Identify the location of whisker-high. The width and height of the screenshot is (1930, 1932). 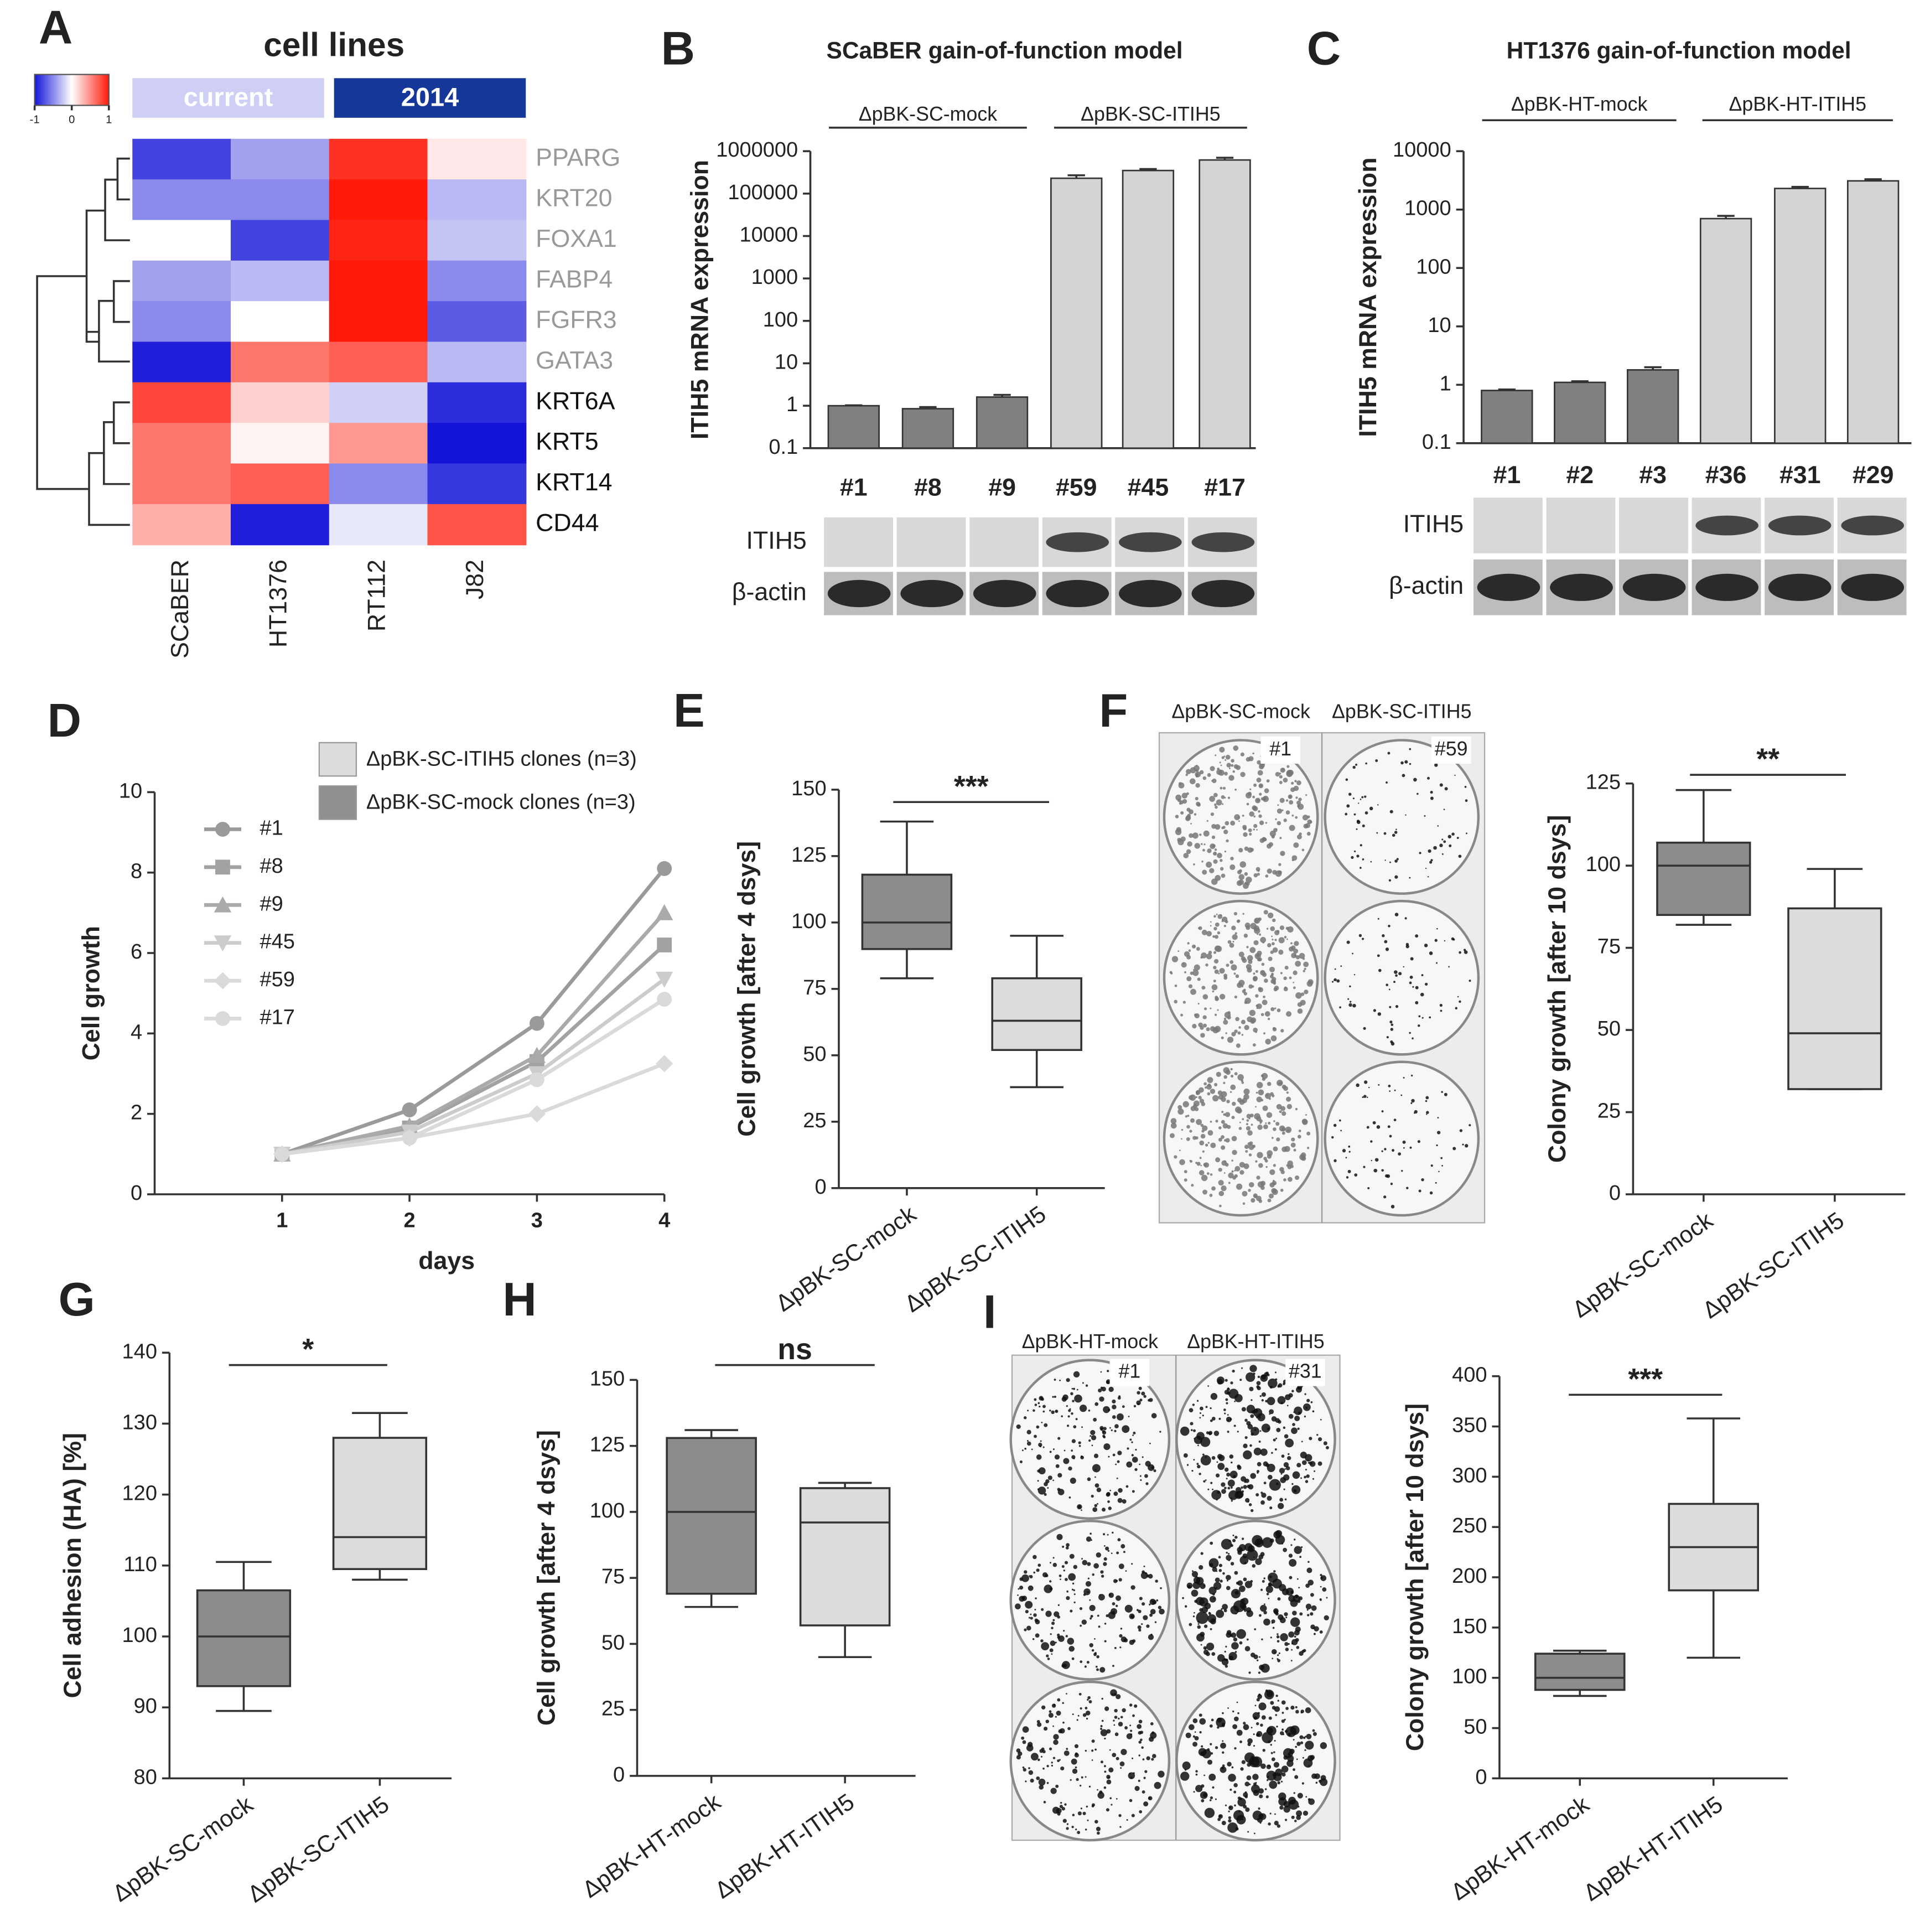
(907, 847).